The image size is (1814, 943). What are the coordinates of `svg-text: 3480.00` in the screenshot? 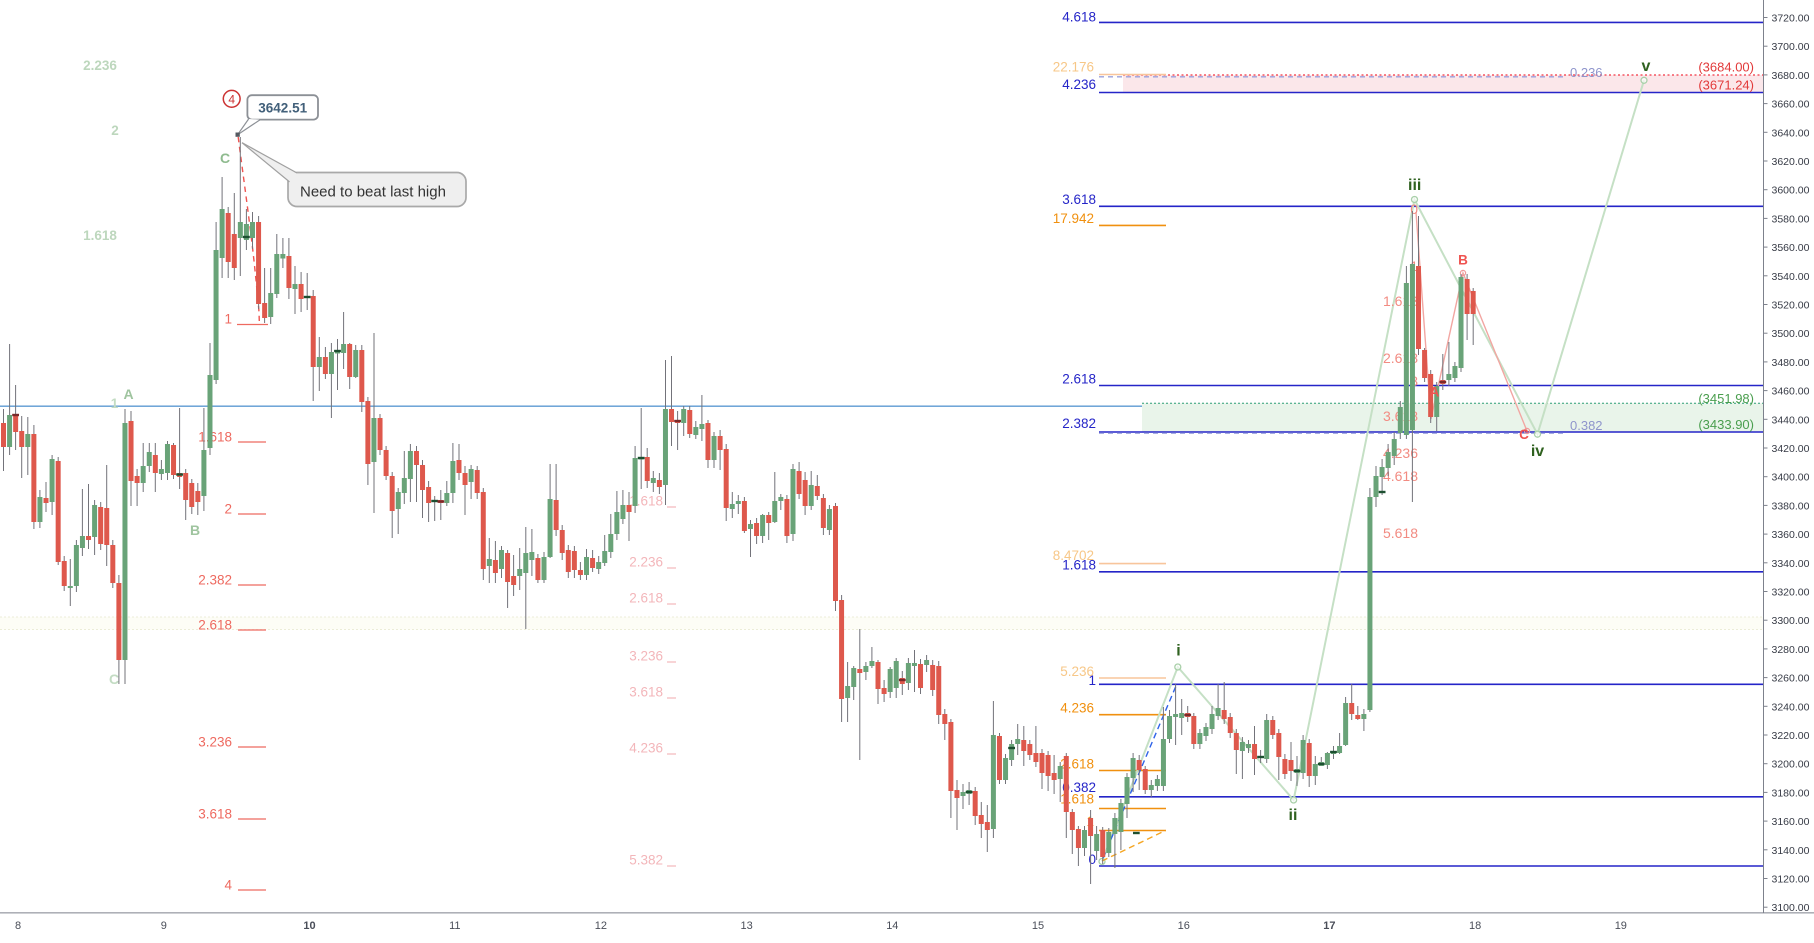 It's located at (1791, 363).